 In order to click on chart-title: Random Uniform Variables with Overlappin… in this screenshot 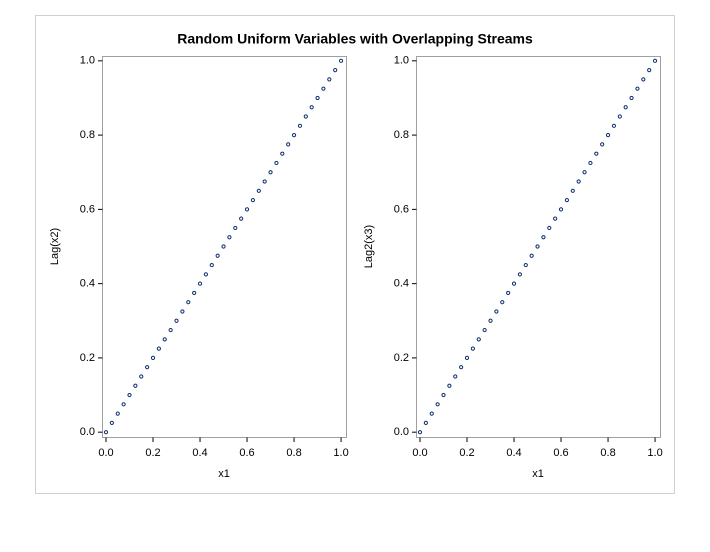, I will do `click(355, 39)`.